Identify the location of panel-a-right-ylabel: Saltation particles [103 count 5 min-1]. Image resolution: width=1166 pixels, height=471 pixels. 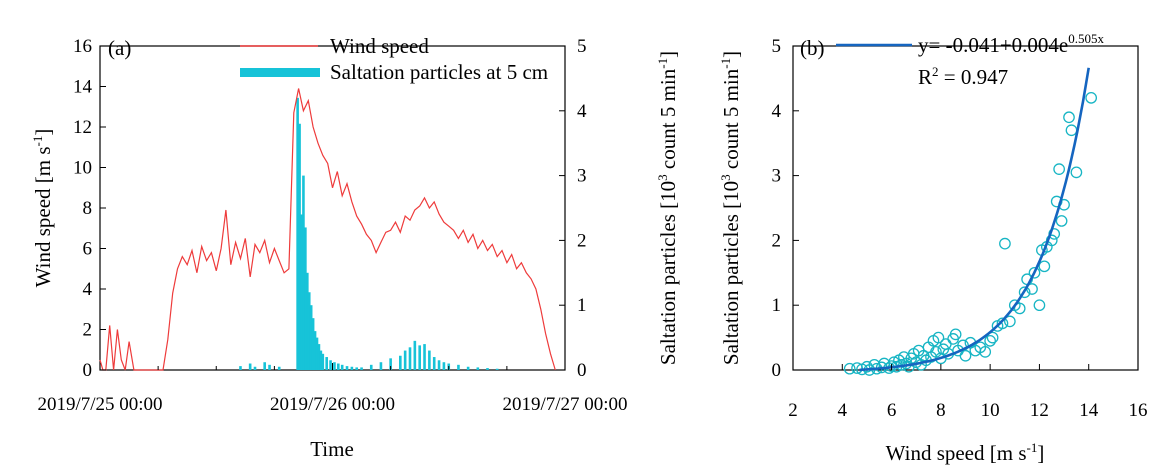
(667, 208).